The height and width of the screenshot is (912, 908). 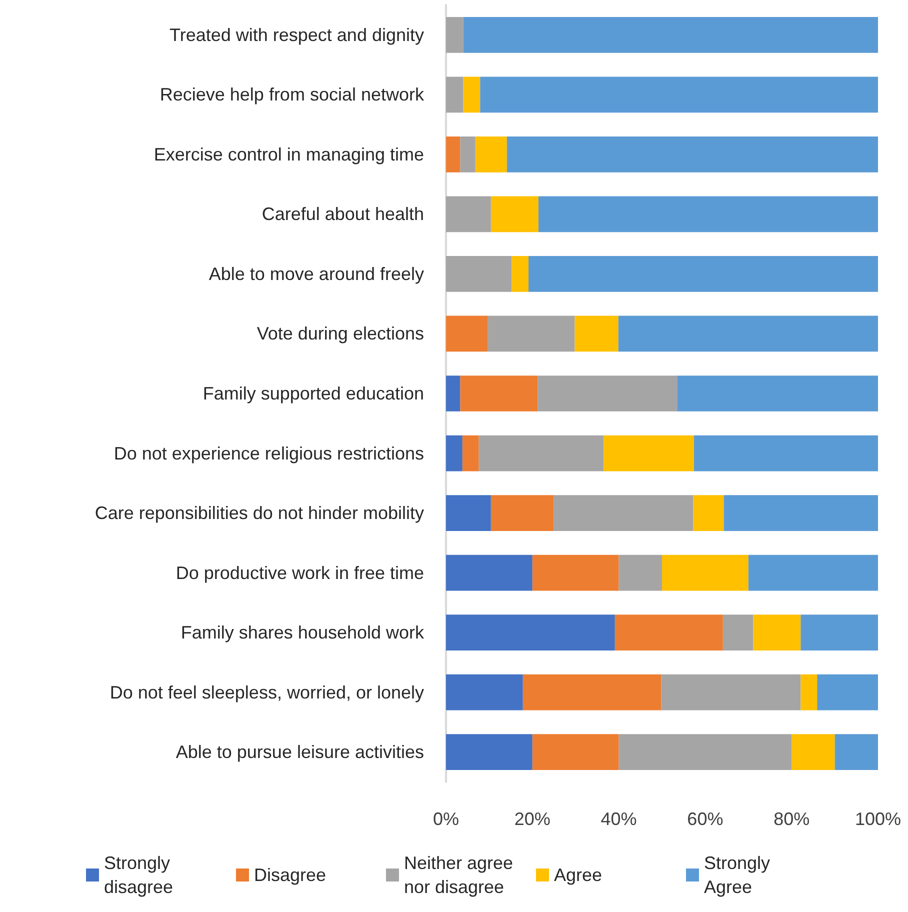 I want to click on legend-label: Strongly Agree, so click(x=740, y=875).